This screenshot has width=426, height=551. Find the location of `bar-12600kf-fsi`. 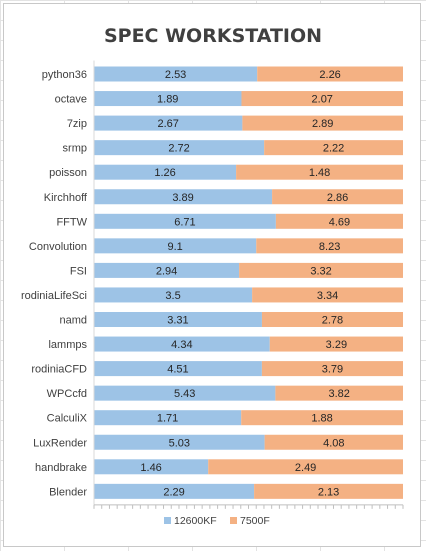

bar-12600kf-fsi is located at coordinates (167, 270).